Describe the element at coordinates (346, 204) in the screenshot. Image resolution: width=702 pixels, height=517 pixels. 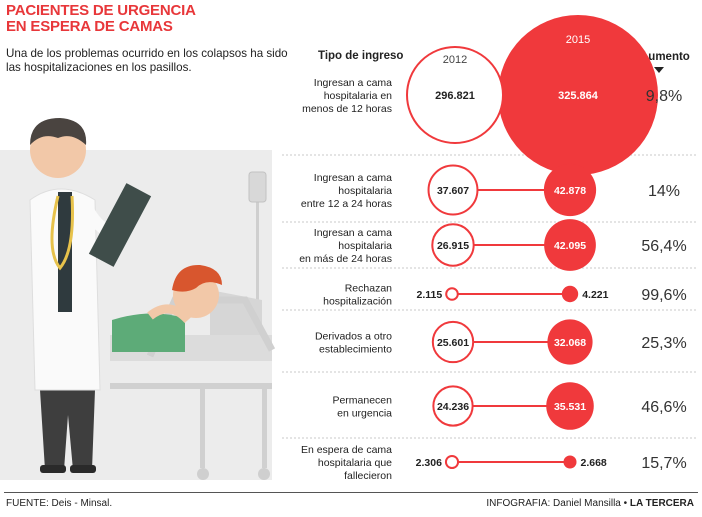
I see `row-label-line: entre 12 a 24 horas` at that location.